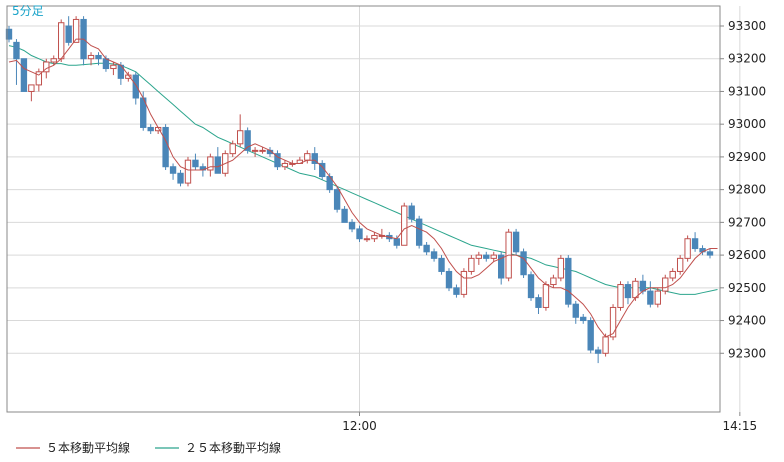 The image size is (784, 462). Describe the element at coordinates (747, 59) in the screenshot. I see `y-tick-label: 93200` at that location.